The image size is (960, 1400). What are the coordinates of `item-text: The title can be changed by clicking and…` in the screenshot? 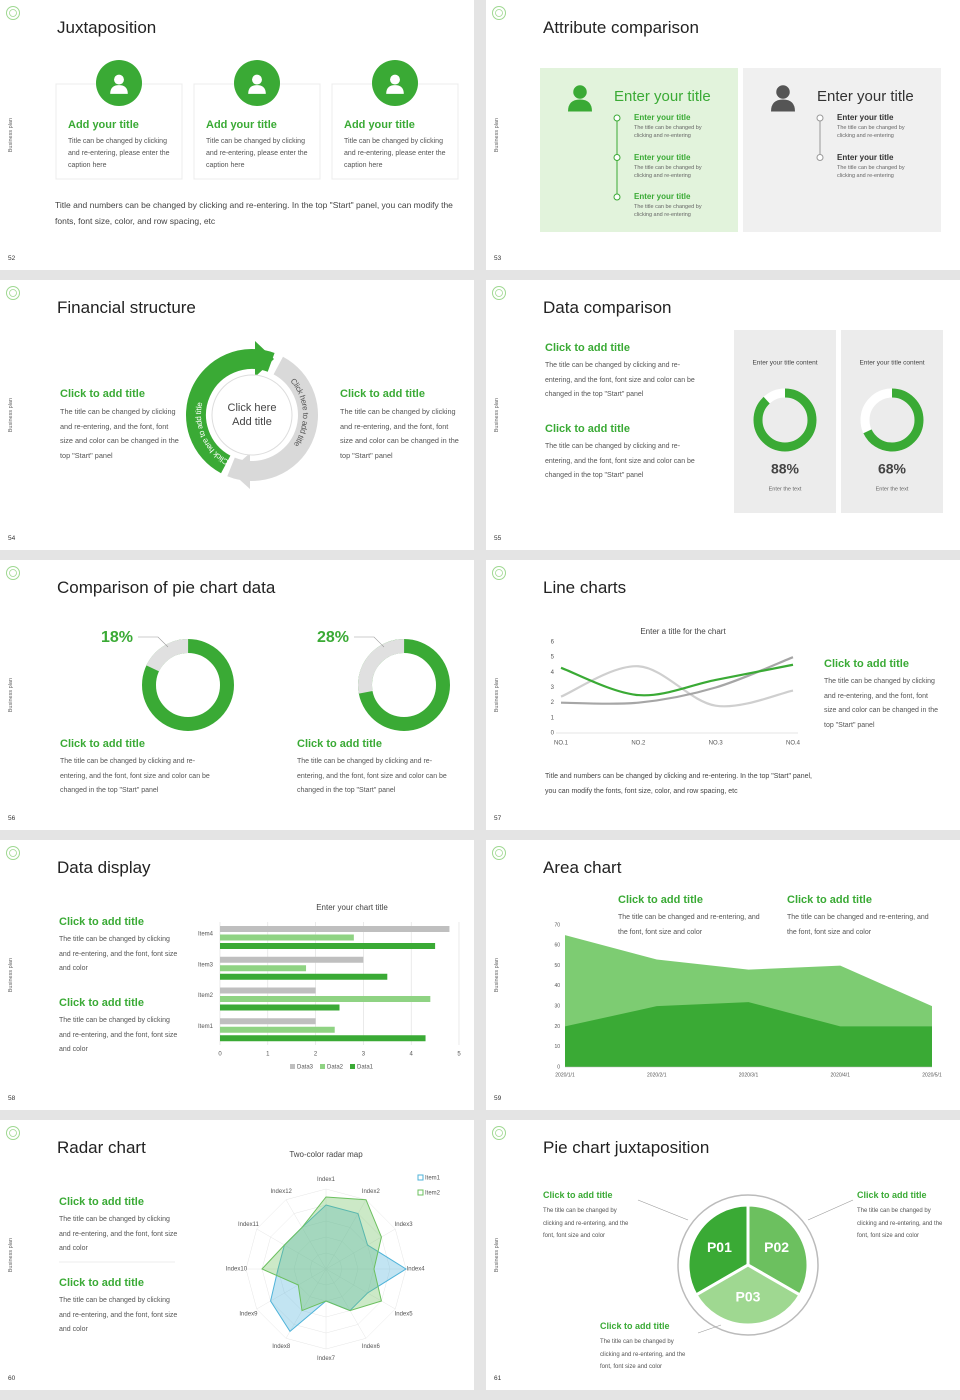 It's located at (668, 132).